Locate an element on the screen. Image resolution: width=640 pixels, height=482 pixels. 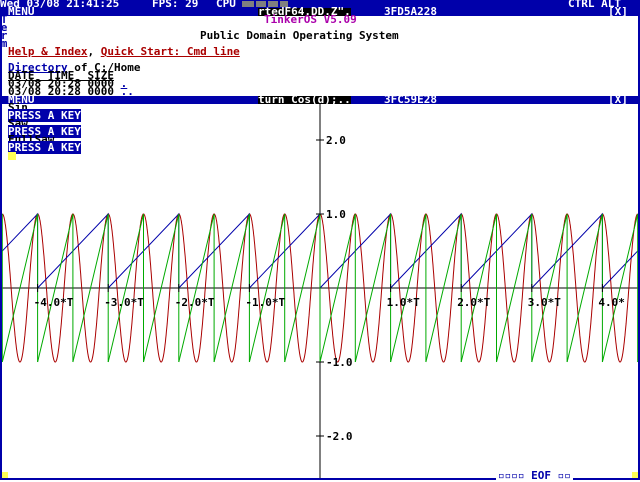
x-tick-label: -4.0*T is located at coordinates (54, 302).